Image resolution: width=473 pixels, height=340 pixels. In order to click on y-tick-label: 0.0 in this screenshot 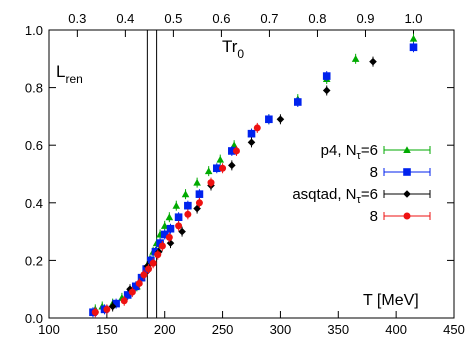, I will do `click(34, 318)`.